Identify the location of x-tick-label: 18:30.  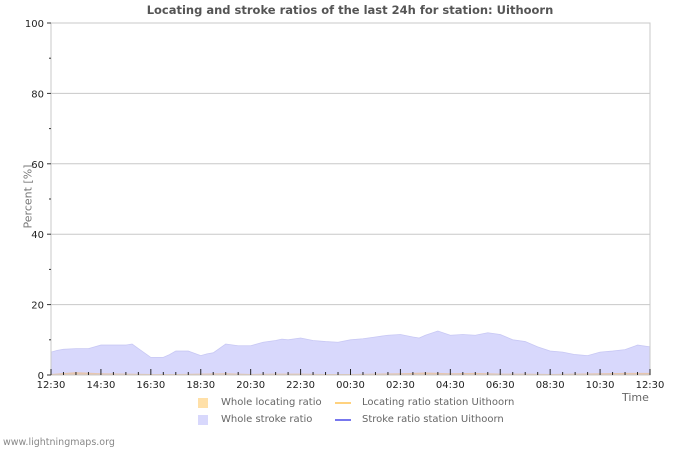
(200, 385).